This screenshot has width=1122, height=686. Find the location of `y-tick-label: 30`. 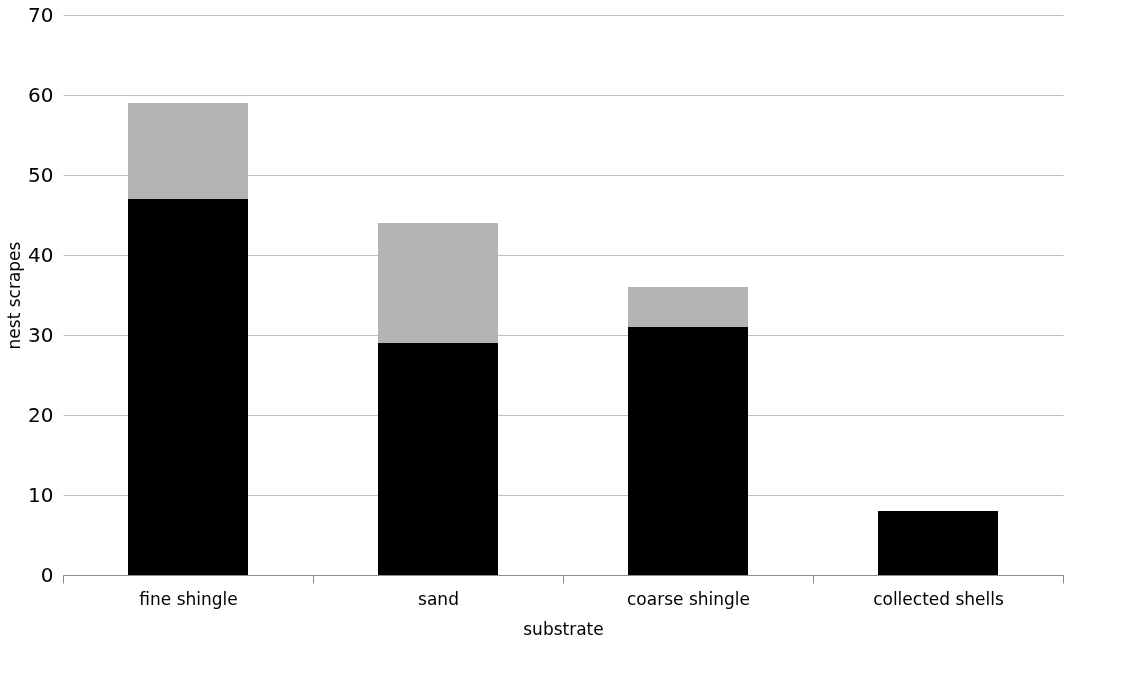

y-tick-label: 30 is located at coordinates (41, 334).